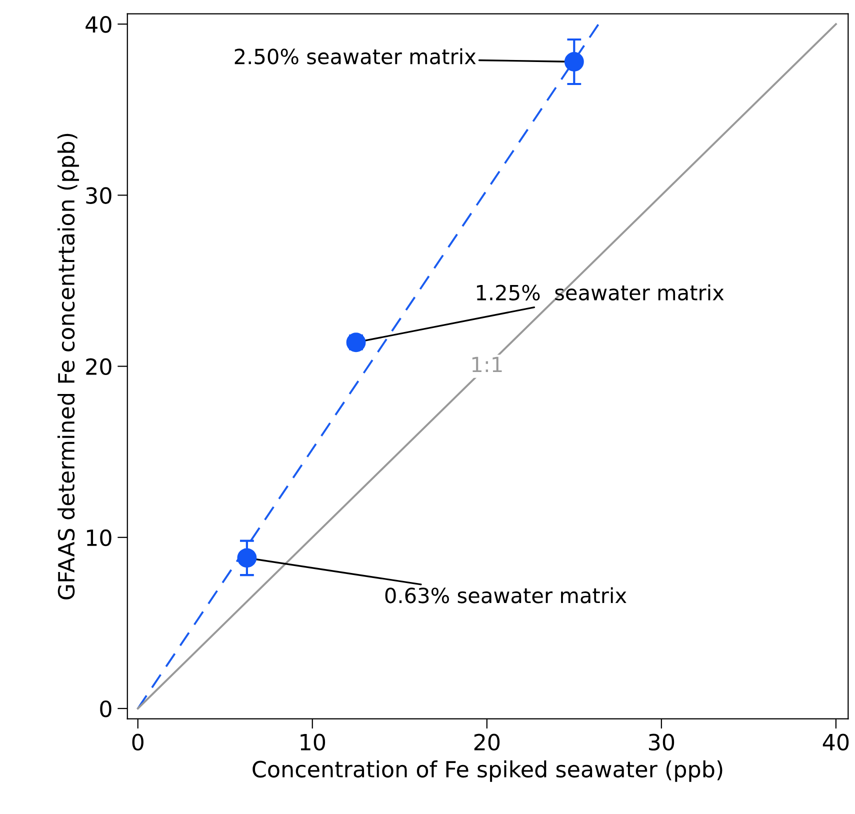  What do you see at coordinates (835, 742) in the screenshot?
I see `x-tick-label: 40` at bounding box center [835, 742].